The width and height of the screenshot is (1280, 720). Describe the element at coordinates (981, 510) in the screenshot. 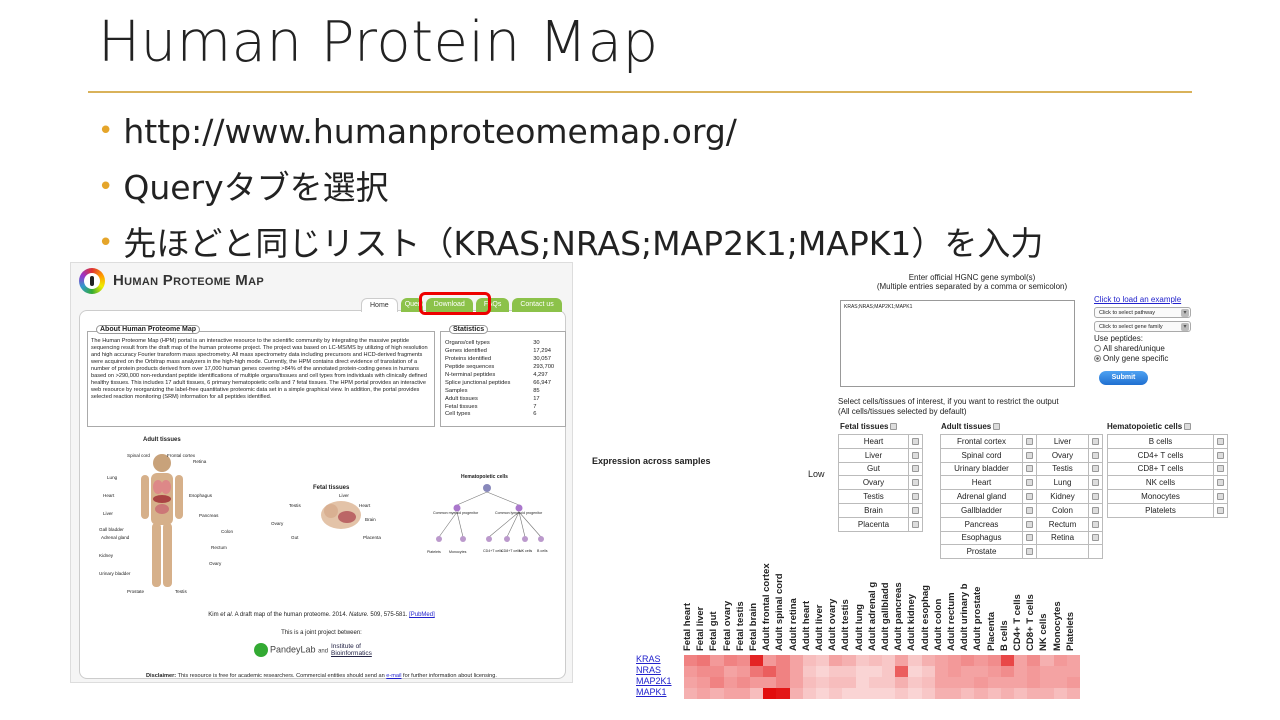

I see `tissue-name: Gallbladder` at that location.